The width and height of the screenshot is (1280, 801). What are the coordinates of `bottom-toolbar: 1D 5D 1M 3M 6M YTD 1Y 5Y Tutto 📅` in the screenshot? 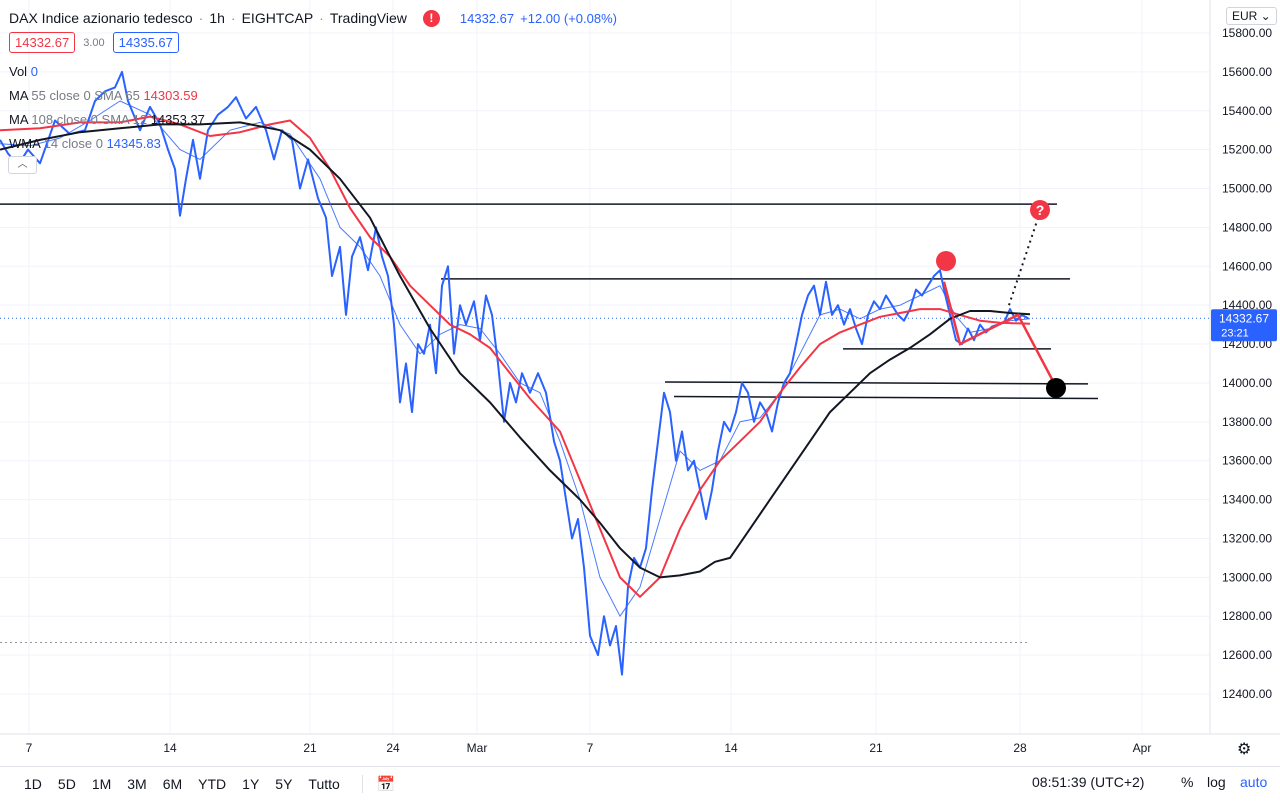 It's located at (640, 783).